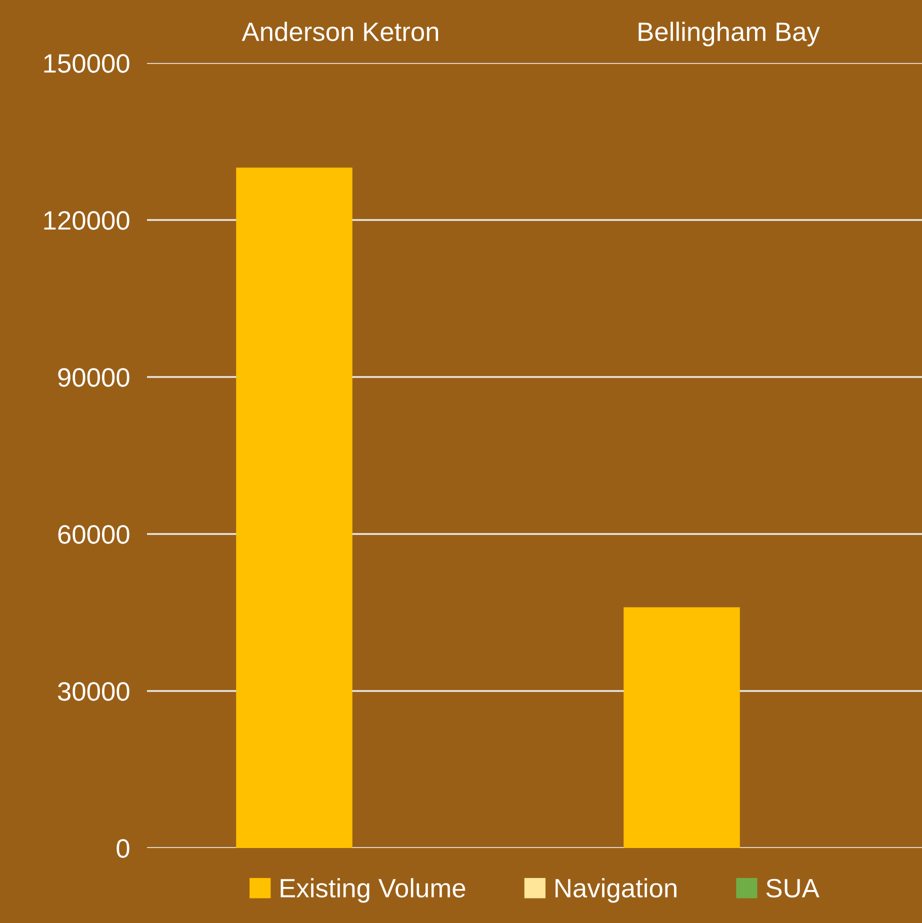 This screenshot has height=923, width=922. I want to click on y-tick-label: 90000, so click(94, 377).